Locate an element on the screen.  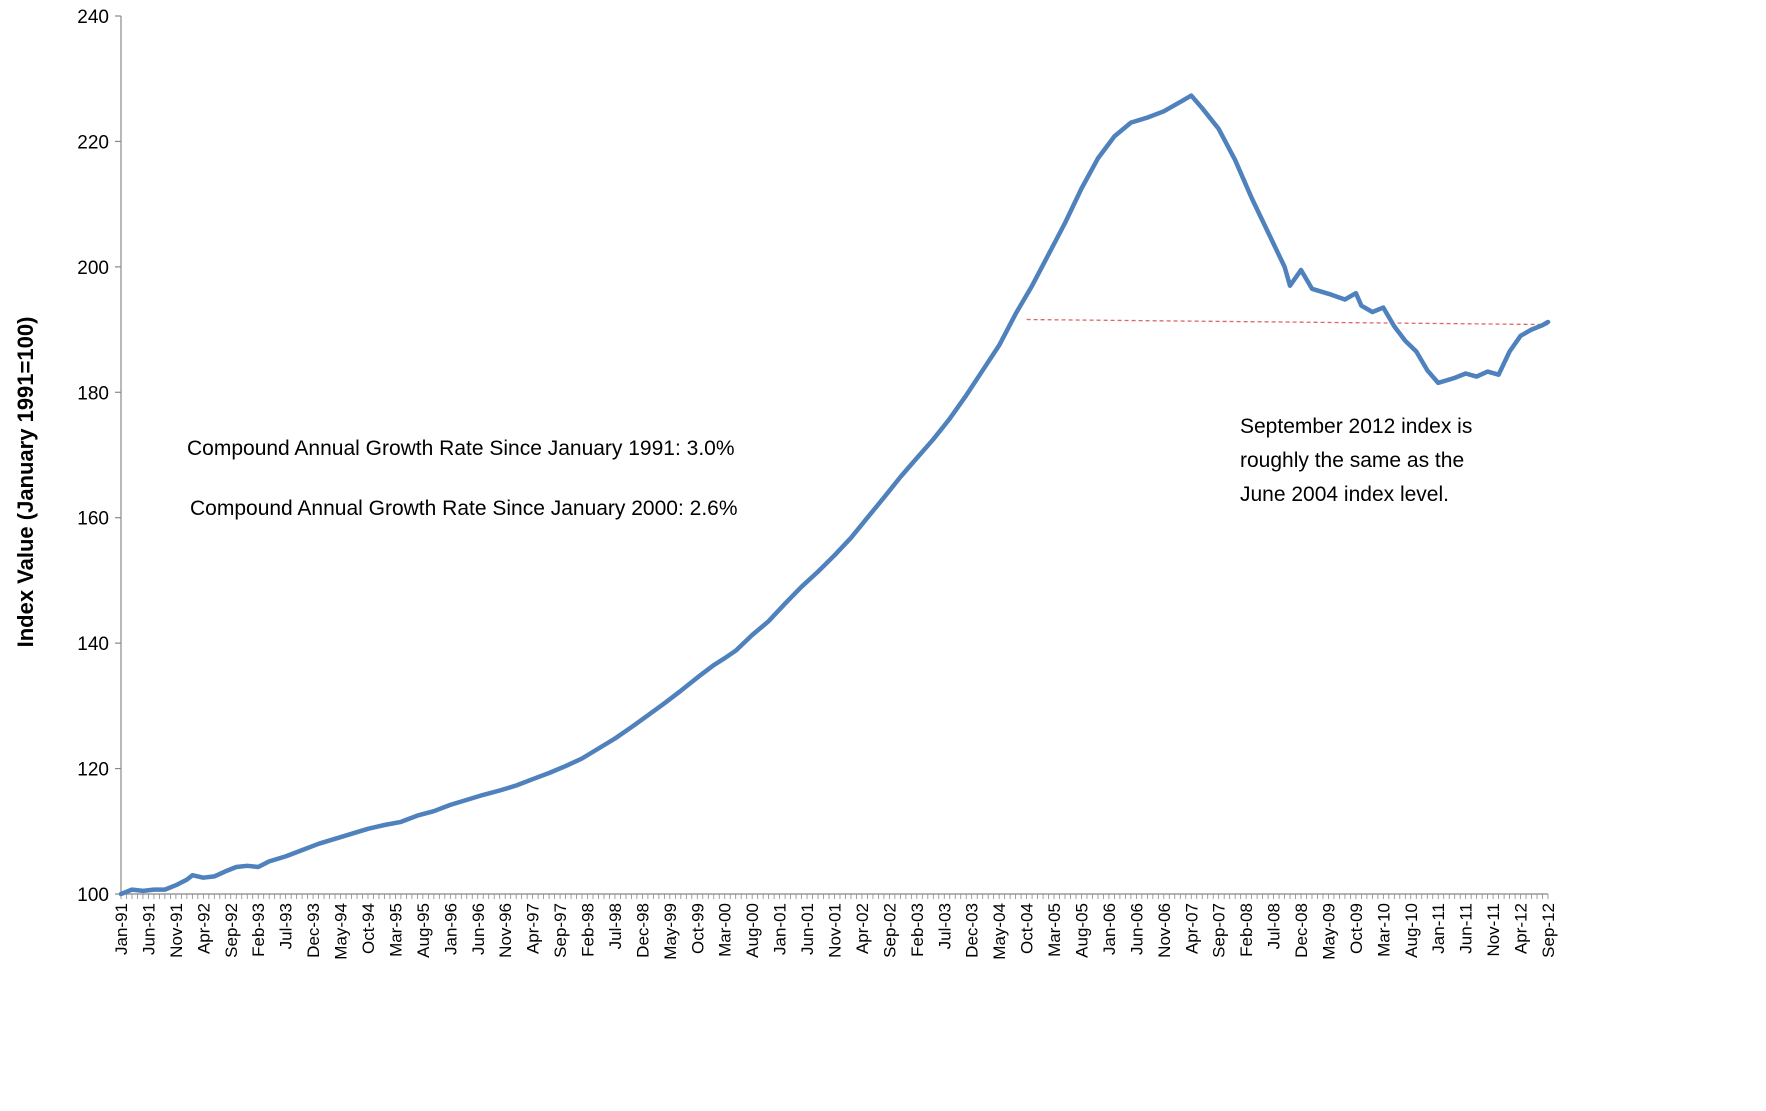
x-tick-label: Feb-03 is located at coordinates (917, 930).